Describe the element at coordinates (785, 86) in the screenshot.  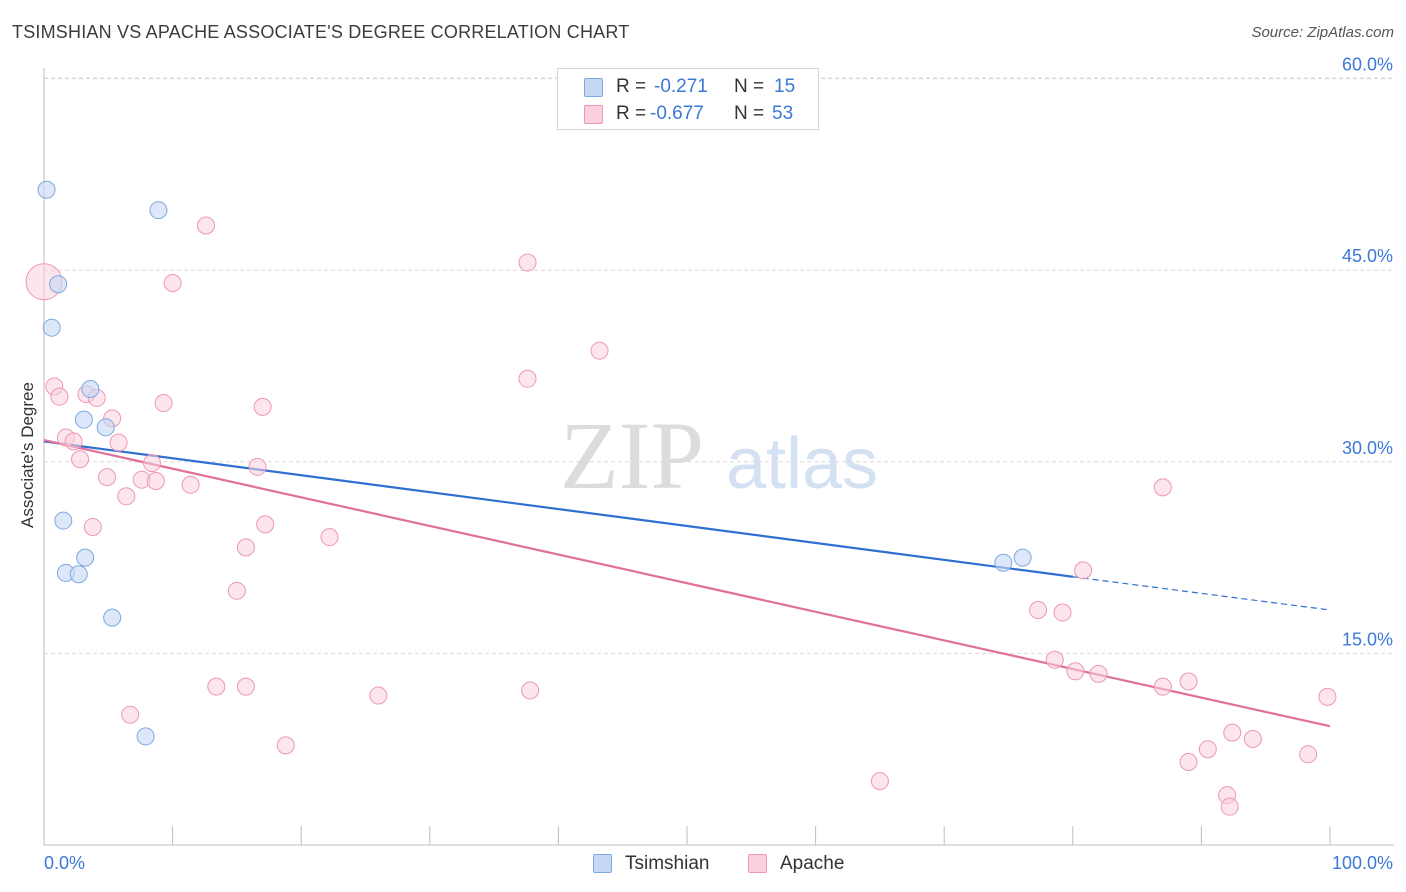
I see `legend-n-value: 15` at that location.